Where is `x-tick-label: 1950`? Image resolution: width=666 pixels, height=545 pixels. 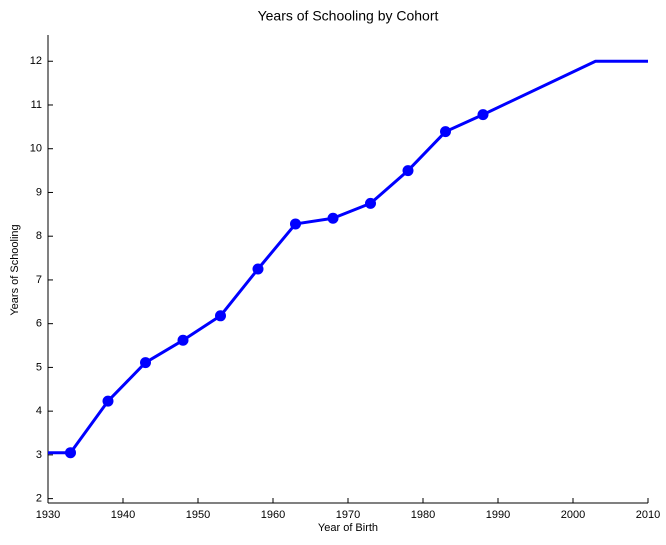
x-tick-label: 1950 is located at coordinates (198, 515).